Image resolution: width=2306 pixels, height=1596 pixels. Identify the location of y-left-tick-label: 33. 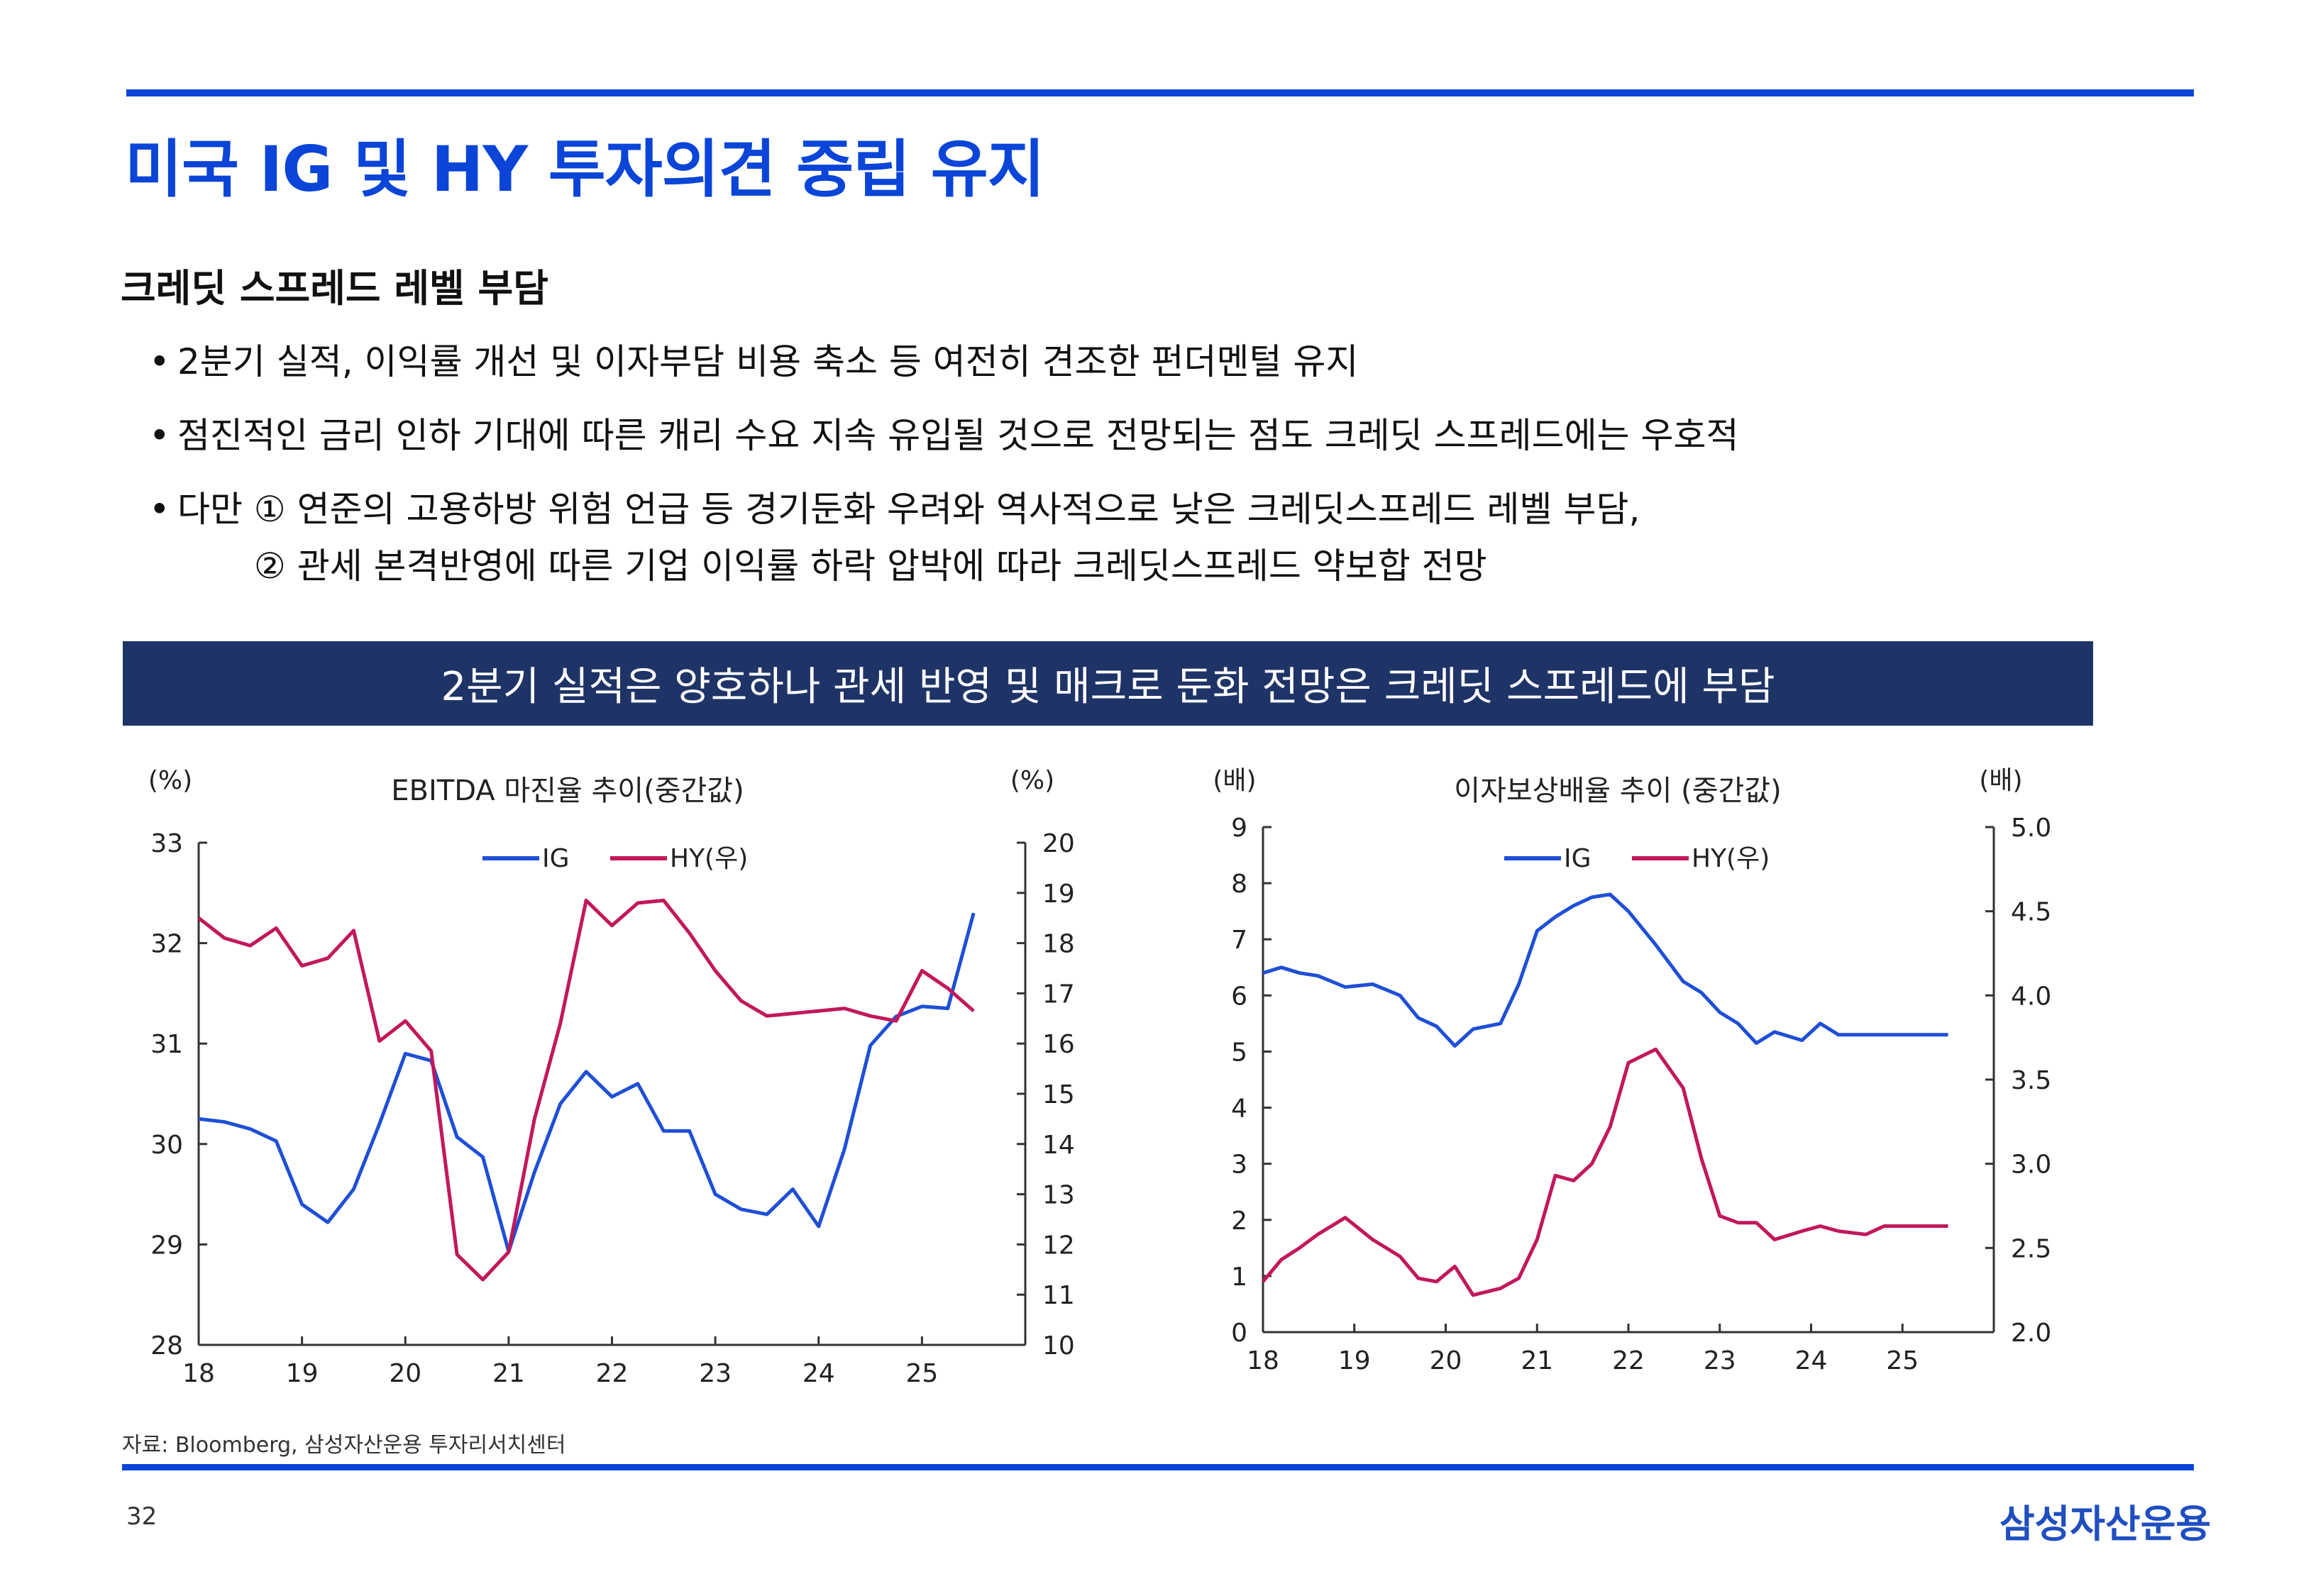
(166, 843).